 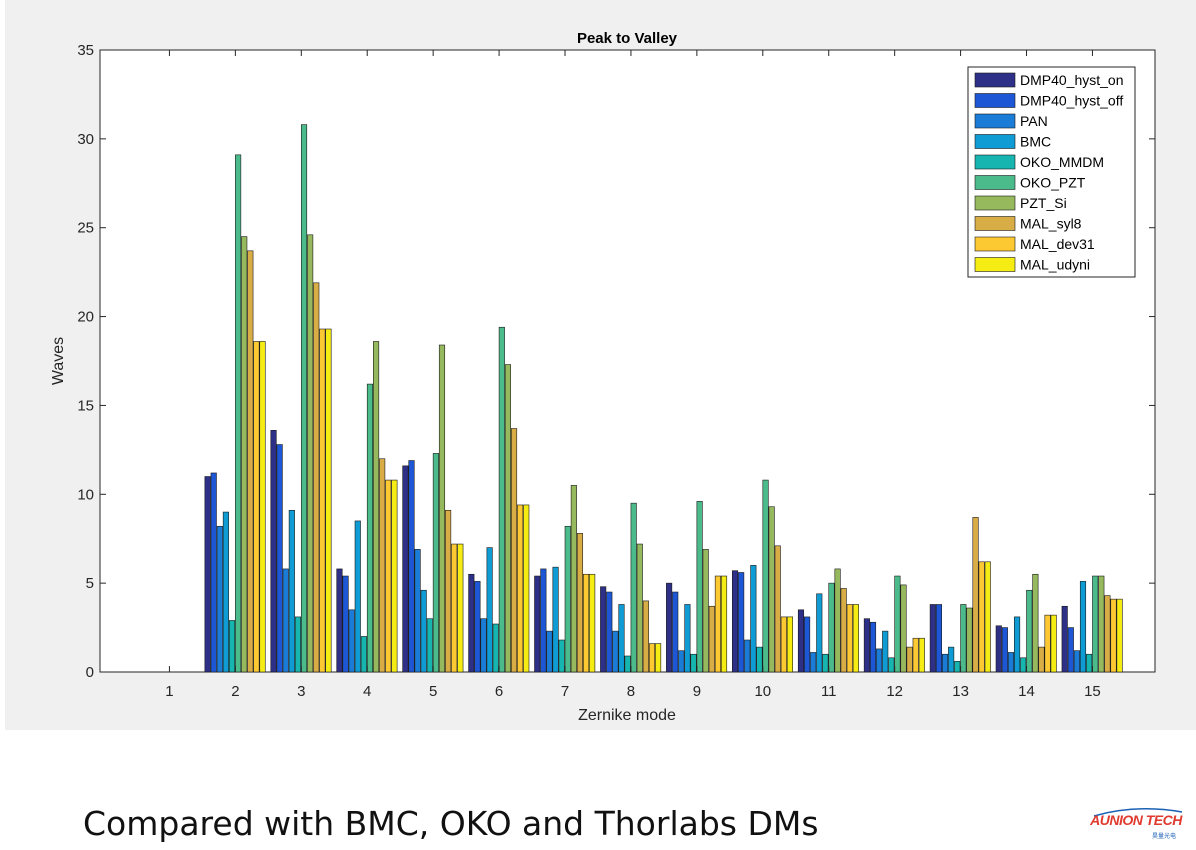 What do you see at coordinates (894, 691) in the screenshot?
I see `x-tick-label: 12` at bounding box center [894, 691].